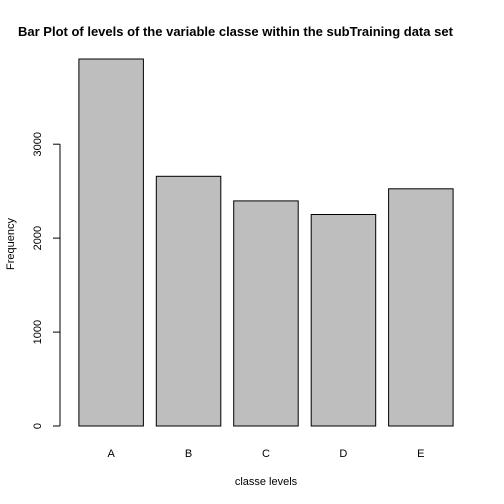 The height and width of the screenshot is (504, 504). Describe the element at coordinates (112, 454) in the screenshot. I see `x-tick-label-a: A` at that location.